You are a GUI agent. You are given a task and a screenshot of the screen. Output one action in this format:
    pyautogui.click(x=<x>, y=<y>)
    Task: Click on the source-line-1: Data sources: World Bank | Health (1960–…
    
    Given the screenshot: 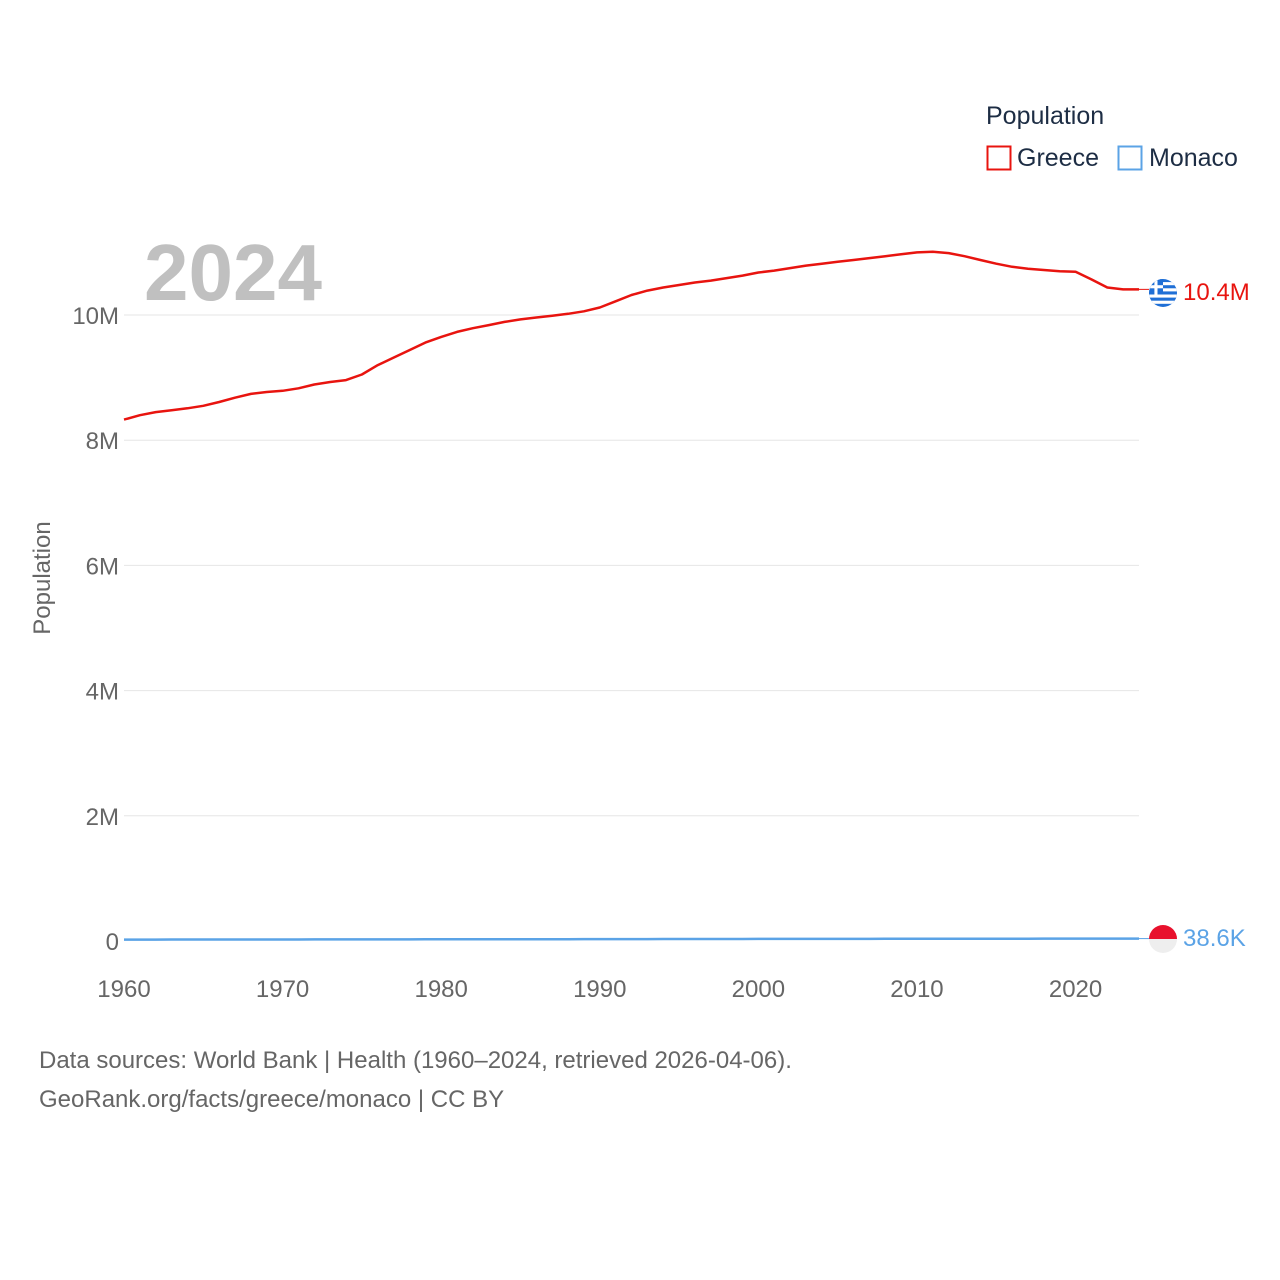 What is the action you would take?
    pyautogui.click(x=415, y=1060)
    